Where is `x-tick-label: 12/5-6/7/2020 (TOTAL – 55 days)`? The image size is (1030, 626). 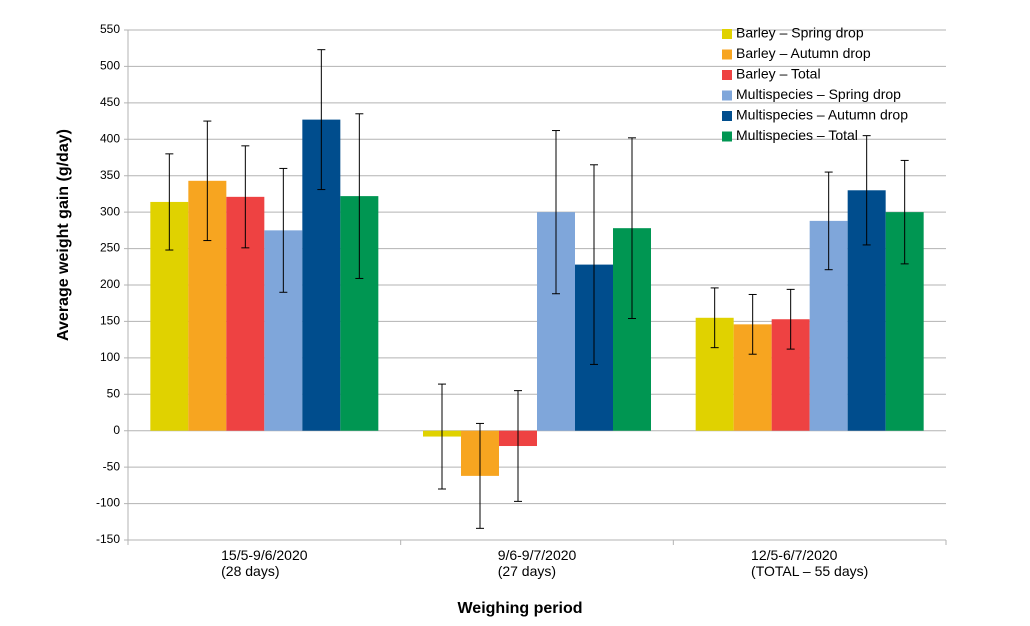 x-tick-label: 12/5-6/7/2020 (TOTAL – 55 days) is located at coordinates (810, 563).